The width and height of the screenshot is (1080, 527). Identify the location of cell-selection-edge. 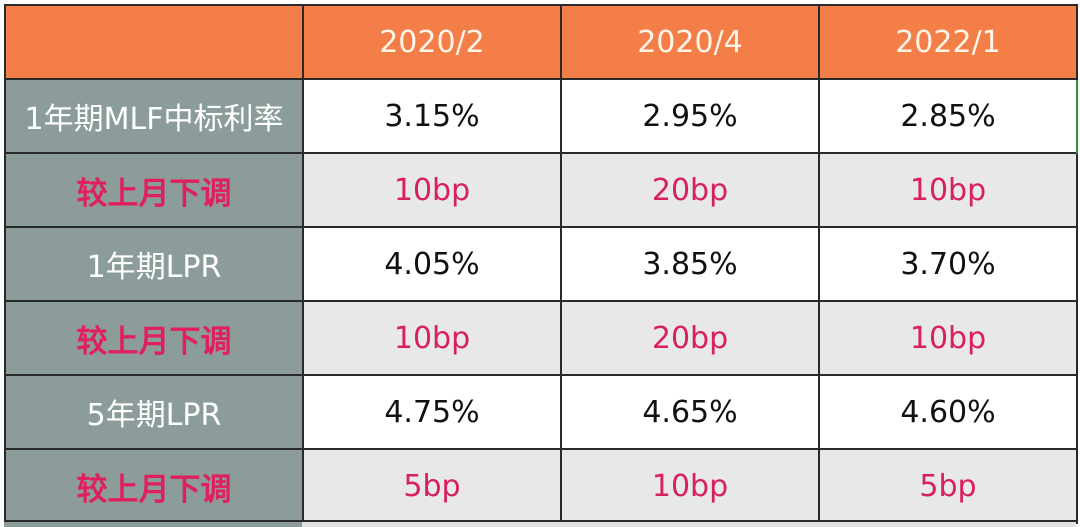
(1077, 117).